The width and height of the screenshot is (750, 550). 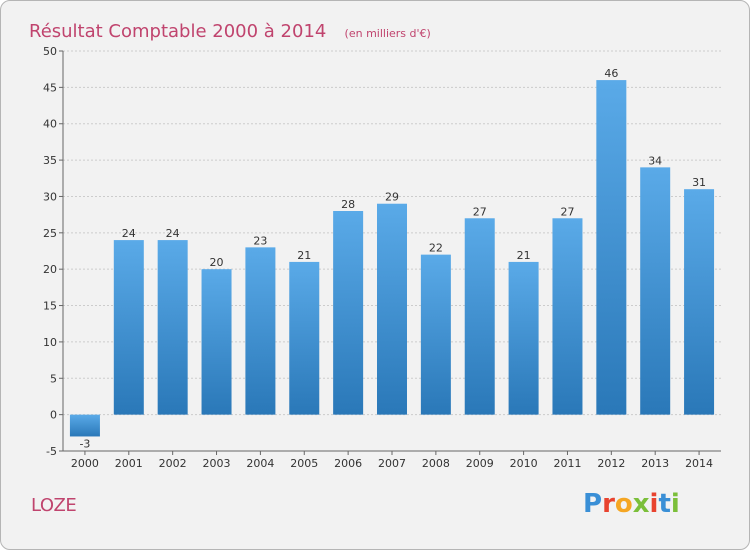 What do you see at coordinates (480, 463) in the screenshot?
I see `x-tick-label: 2009` at bounding box center [480, 463].